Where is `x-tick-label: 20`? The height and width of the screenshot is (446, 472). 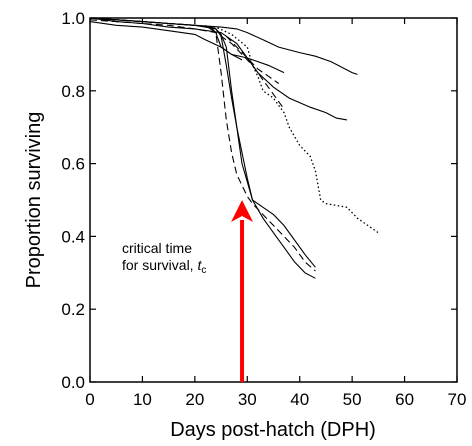 x-tick-label: 20 is located at coordinates (194, 399).